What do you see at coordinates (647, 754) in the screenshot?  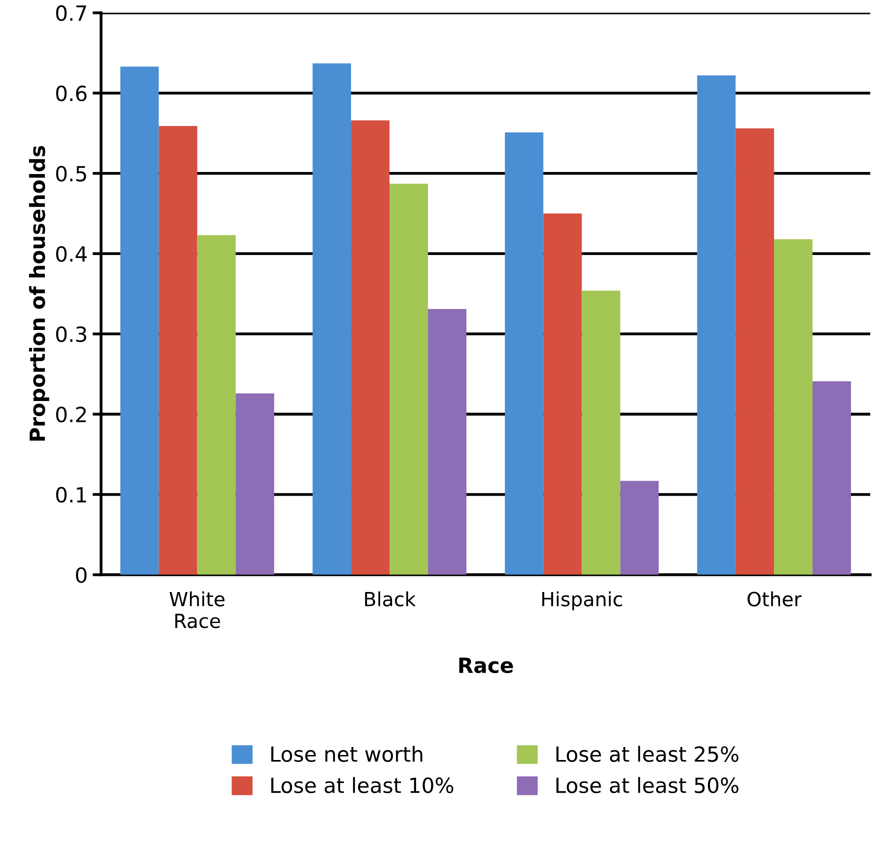 I see `legend-label: Lose at least 25%` at bounding box center [647, 754].